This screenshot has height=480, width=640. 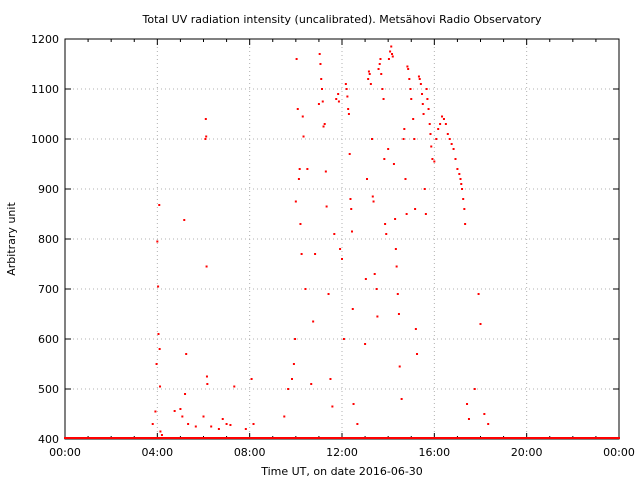 What do you see at coordinates (65, 452) in the screenshot?
I see `x-tick-label: 00:00` at bounding box center [65, 452].